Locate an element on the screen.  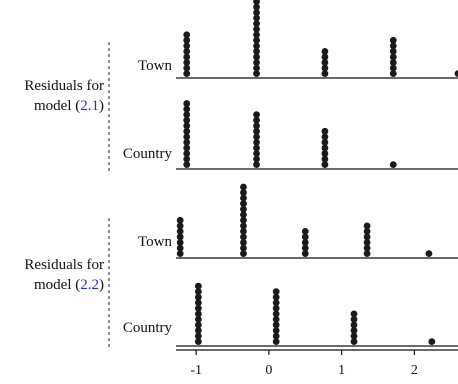
panel-label-line-2: model (2.1) is located at coordinates (69, 106).